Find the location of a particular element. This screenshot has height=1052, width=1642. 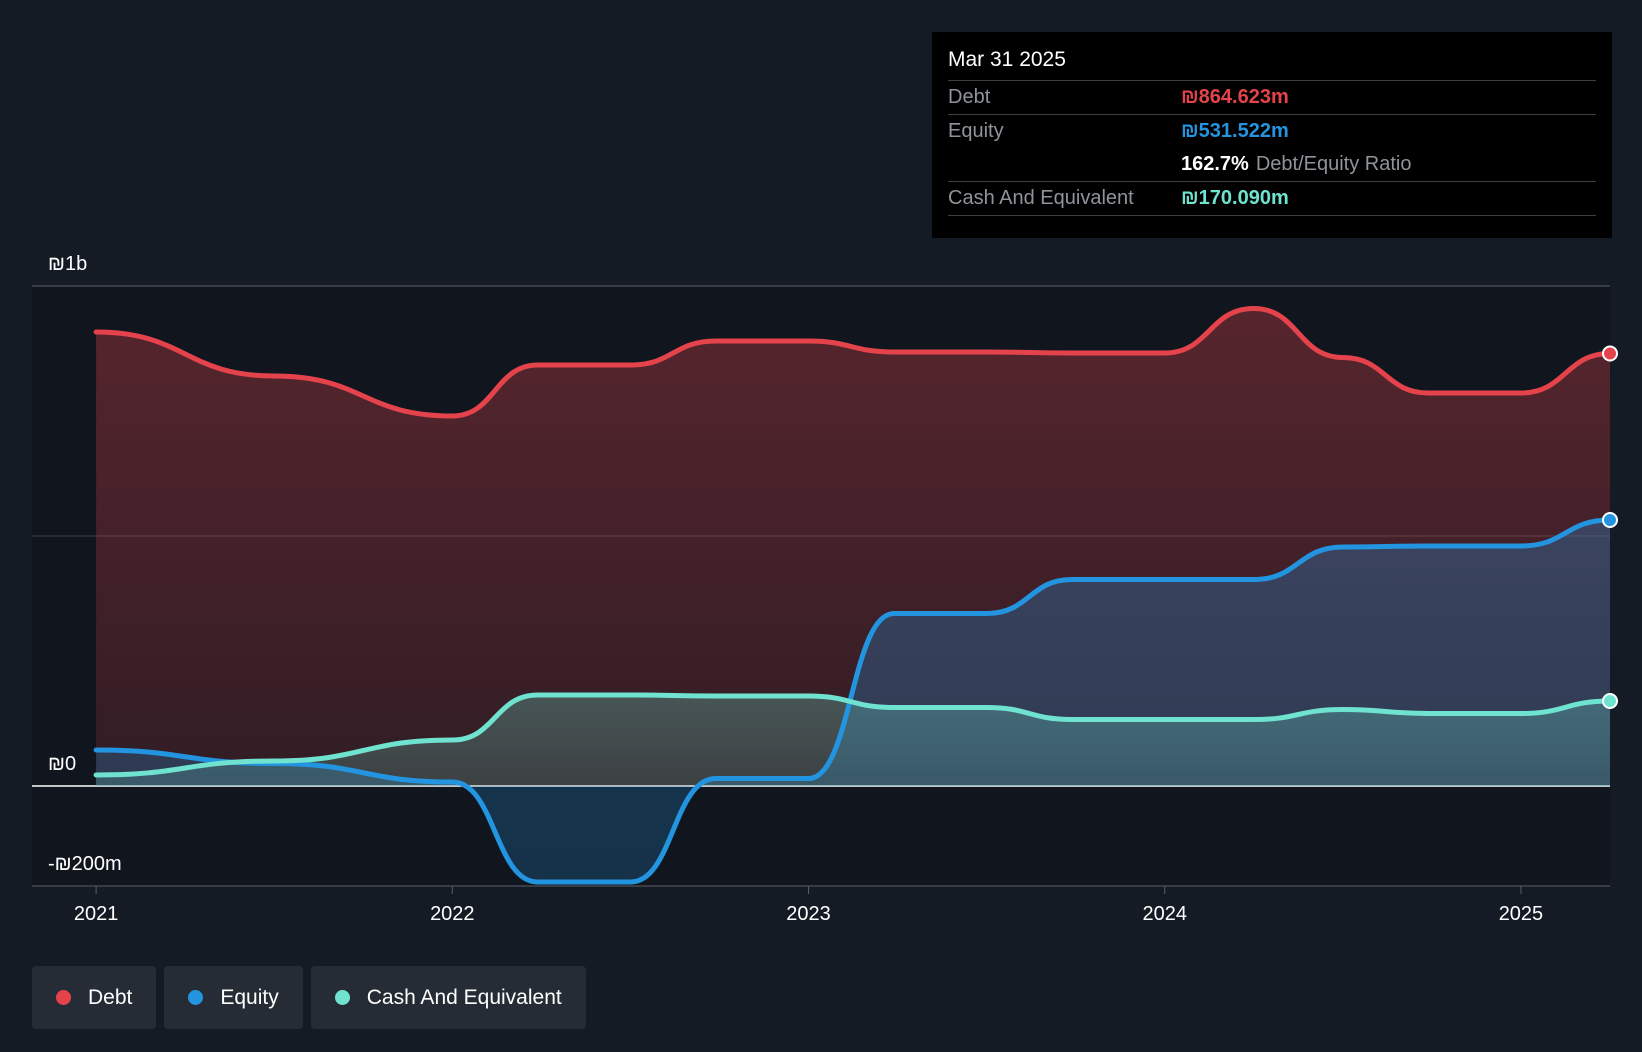

tooltip-debt-label: Debt is located at coordinates (969, 97).